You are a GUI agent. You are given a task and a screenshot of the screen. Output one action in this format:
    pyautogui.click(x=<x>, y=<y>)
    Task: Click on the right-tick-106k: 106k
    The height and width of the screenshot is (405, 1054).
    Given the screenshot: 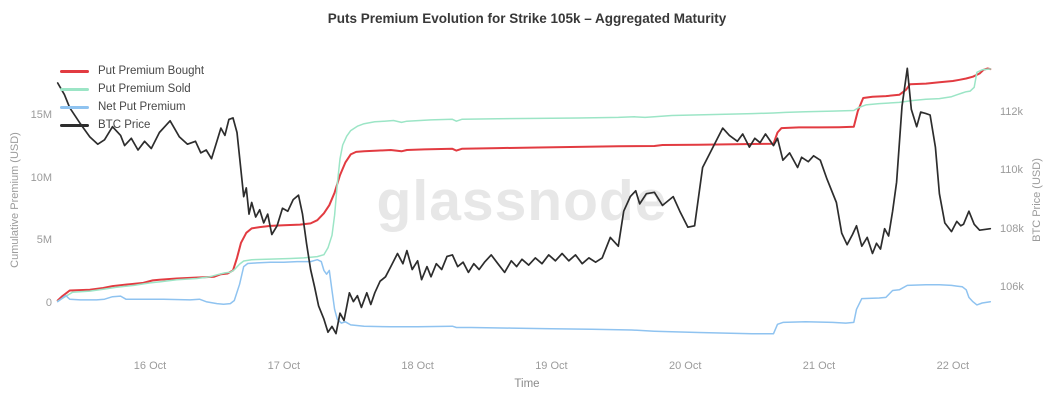 What is the action you would take?
    pyautogui.click(x=1012, y=287)
    